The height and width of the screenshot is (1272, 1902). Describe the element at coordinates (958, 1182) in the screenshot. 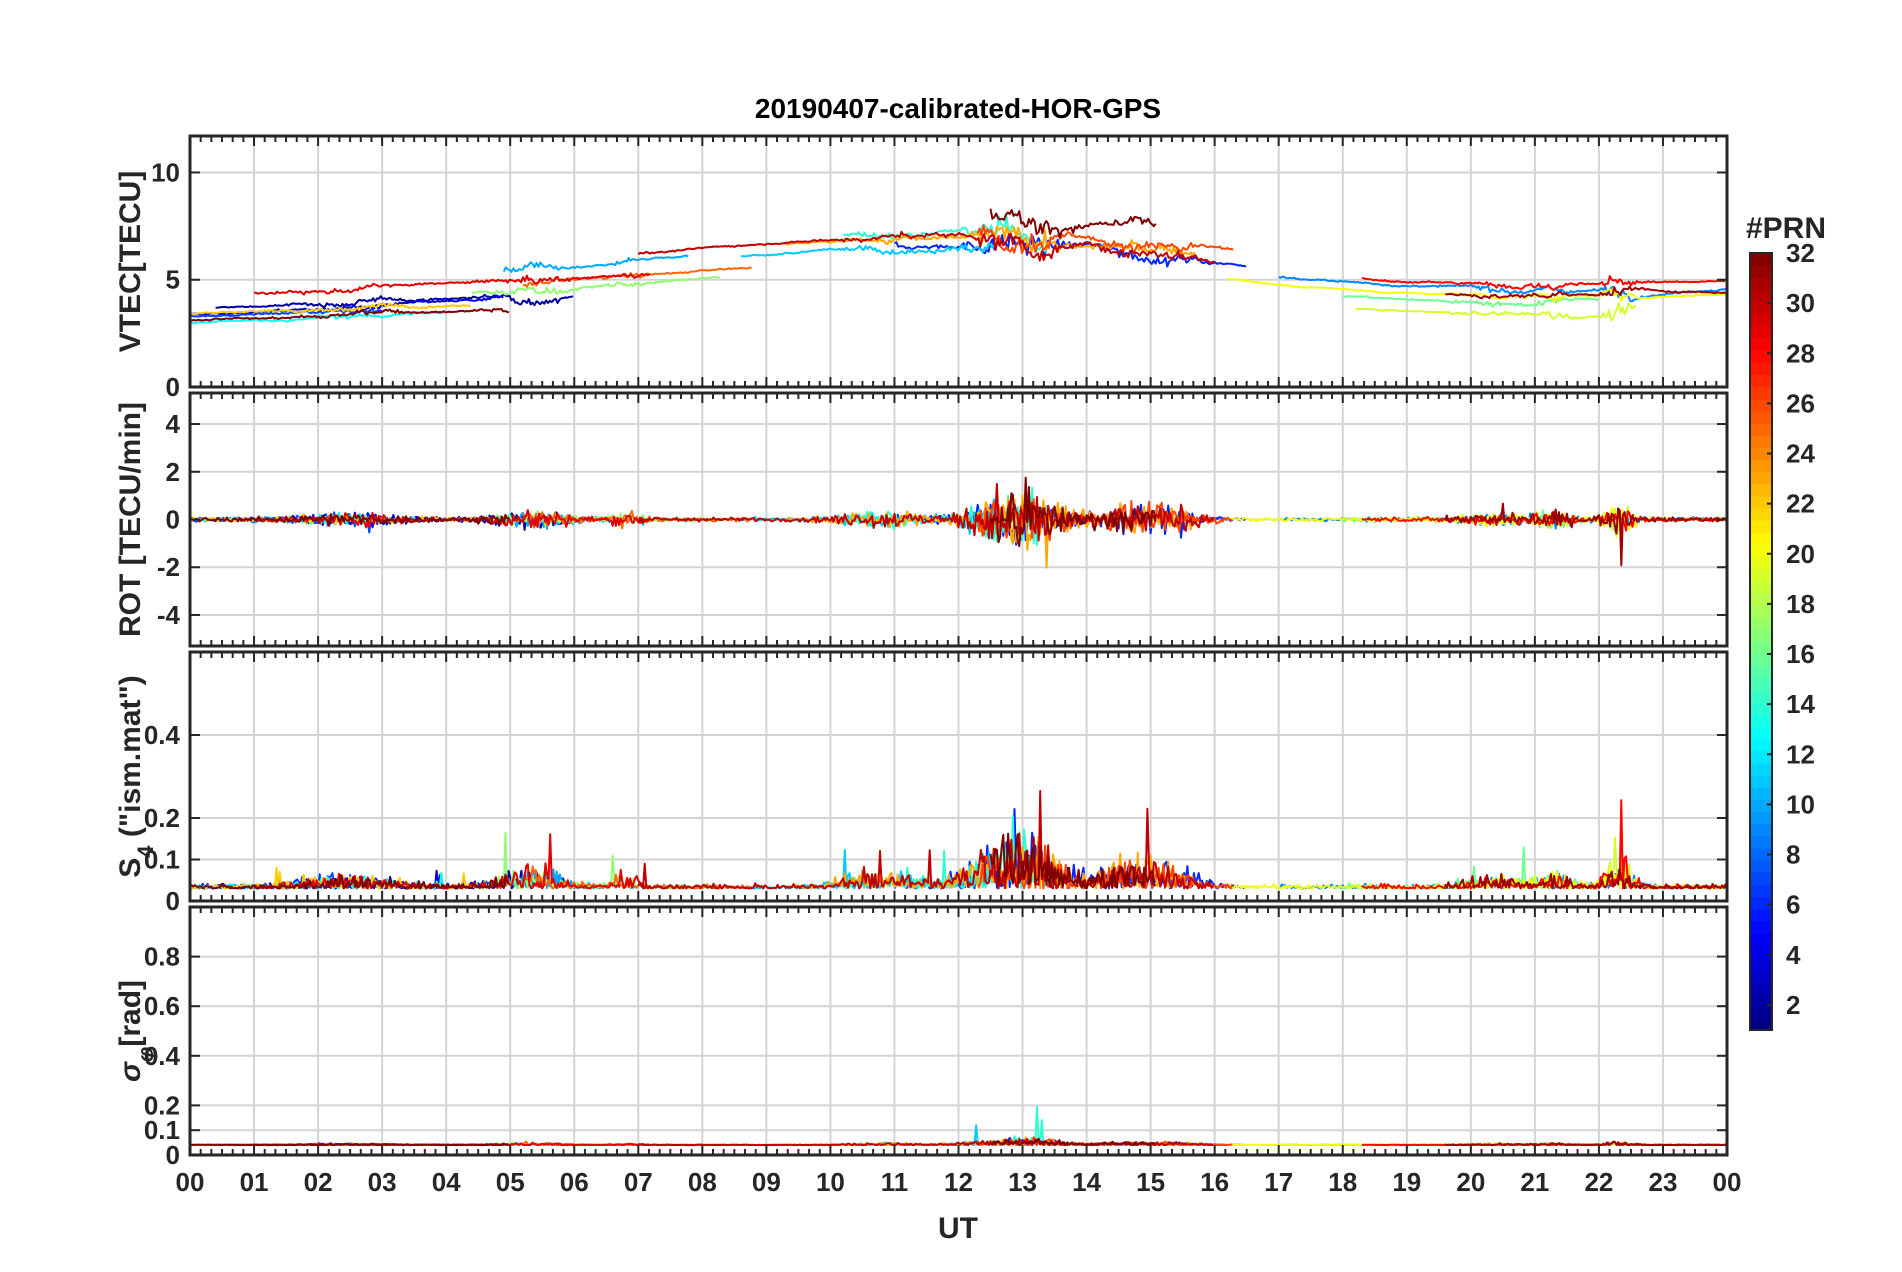

I see `x-tick-label: 12` at that location.